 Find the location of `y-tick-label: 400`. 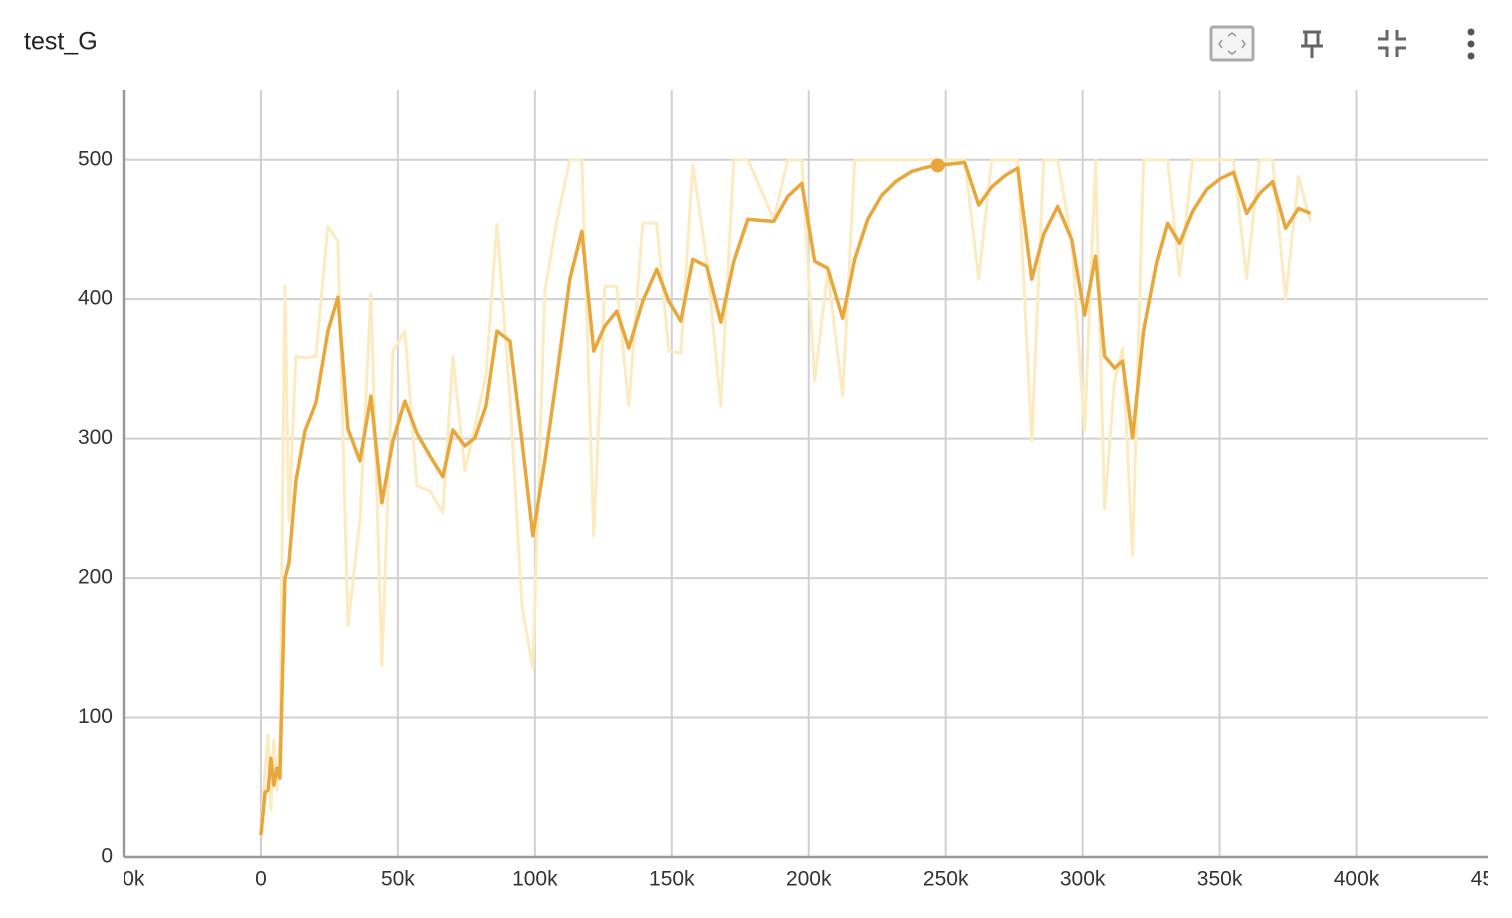

y-tick-label: 400 is located at coordinates (95, 298).